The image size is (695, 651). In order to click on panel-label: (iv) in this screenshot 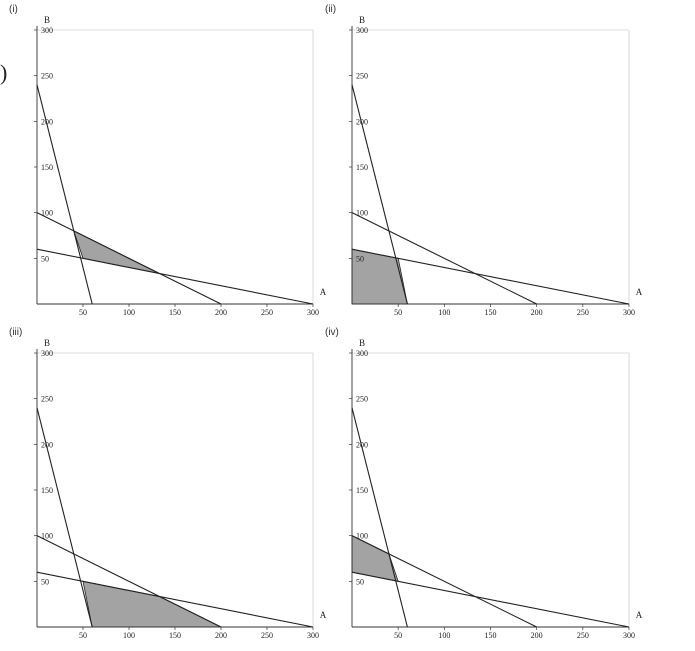, I will do `click(332, 332)`.